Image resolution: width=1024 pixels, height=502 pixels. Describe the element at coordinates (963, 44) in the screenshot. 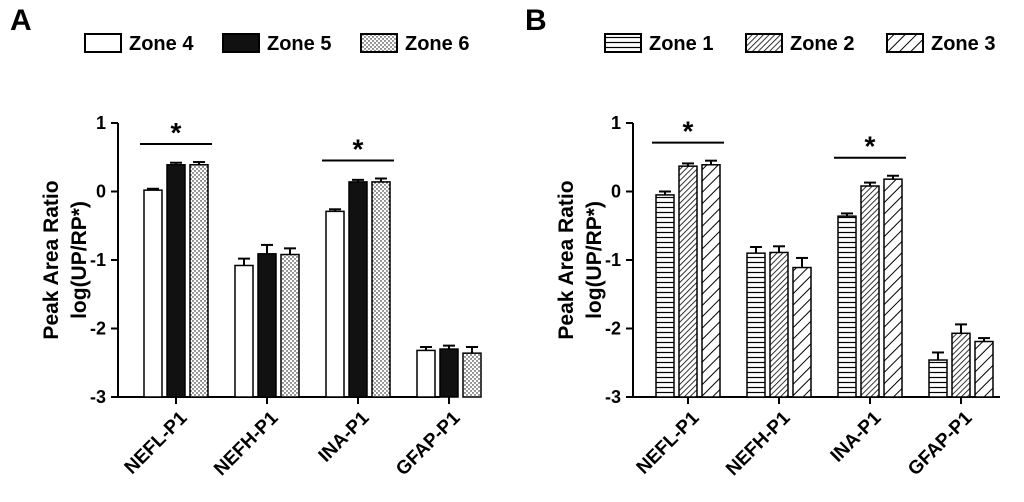

I see `legend-label: Zone 3` at that location.